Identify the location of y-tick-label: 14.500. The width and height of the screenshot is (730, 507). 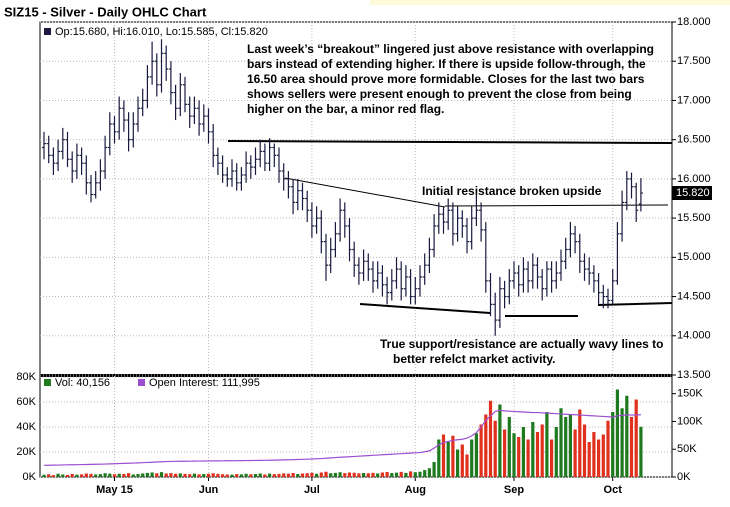
(694, 296).